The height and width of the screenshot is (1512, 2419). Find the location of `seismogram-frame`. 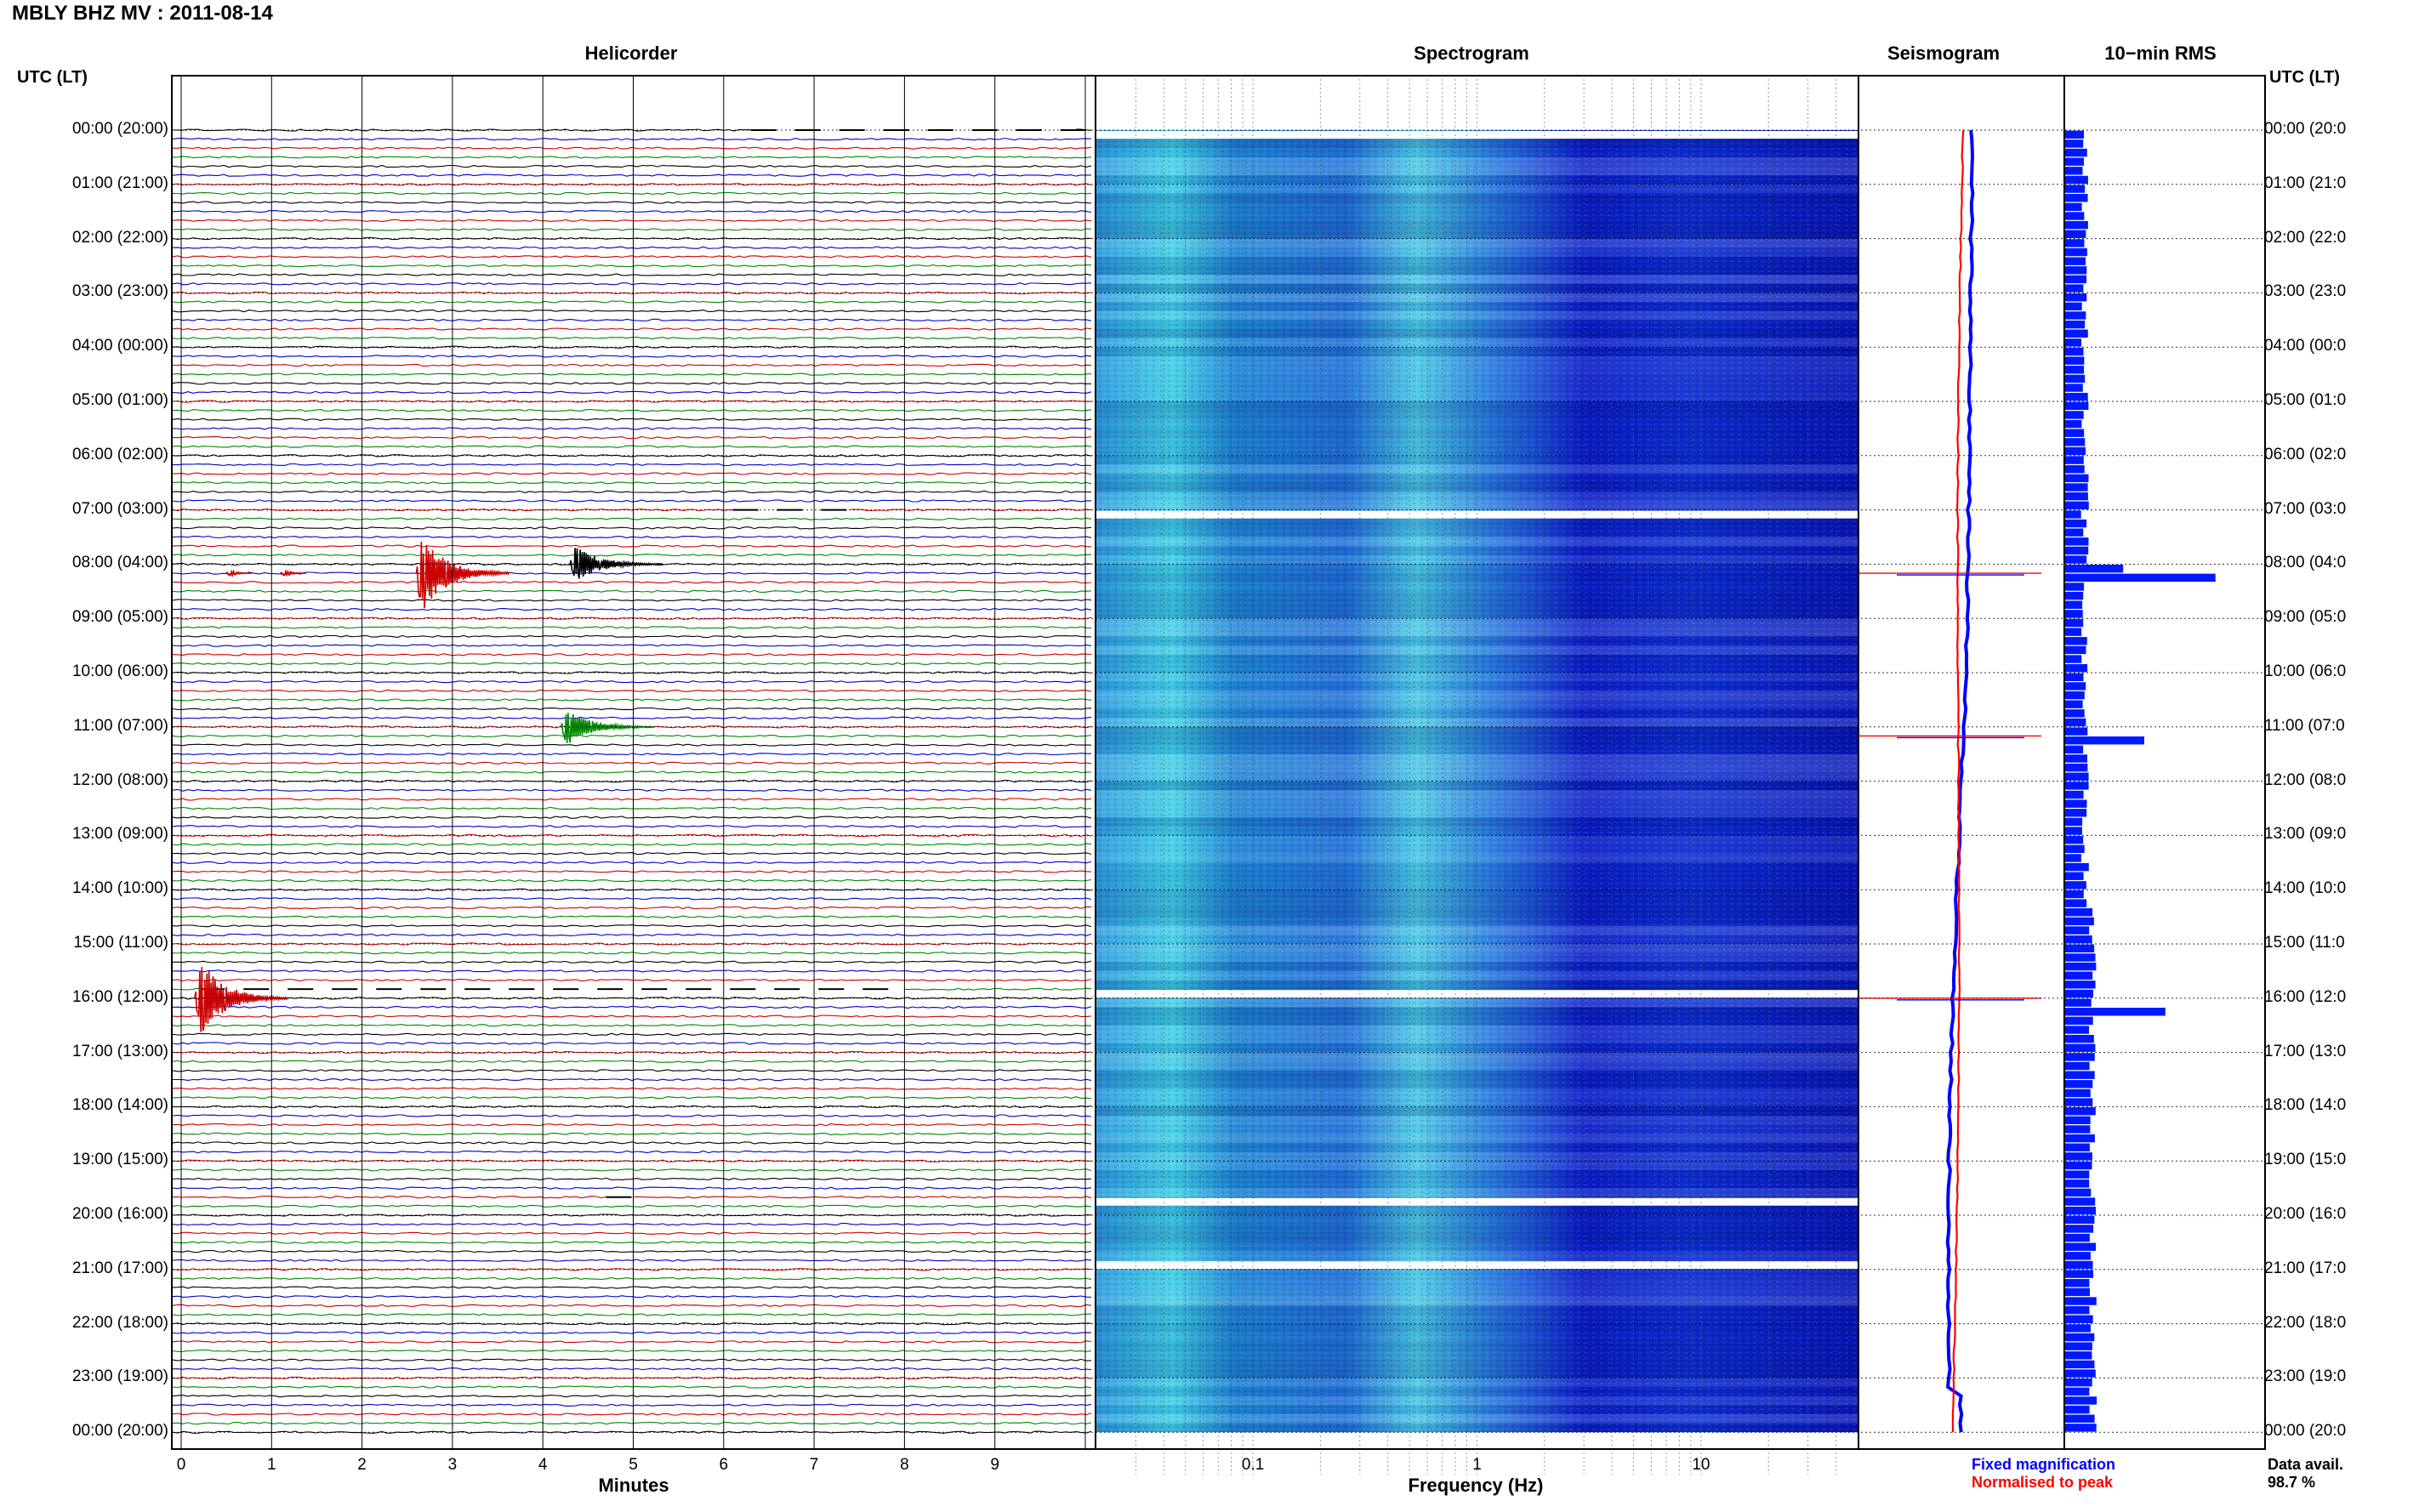

seismogram-frame is located at coordinates (1961, 762).